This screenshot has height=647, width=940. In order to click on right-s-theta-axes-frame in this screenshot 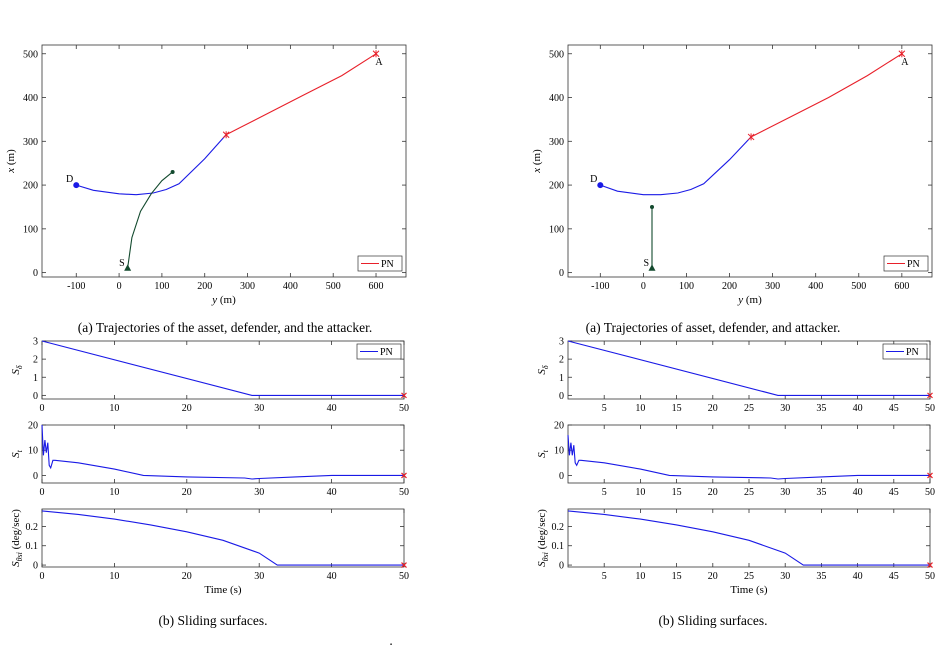, I will do `click(749, 538)`.